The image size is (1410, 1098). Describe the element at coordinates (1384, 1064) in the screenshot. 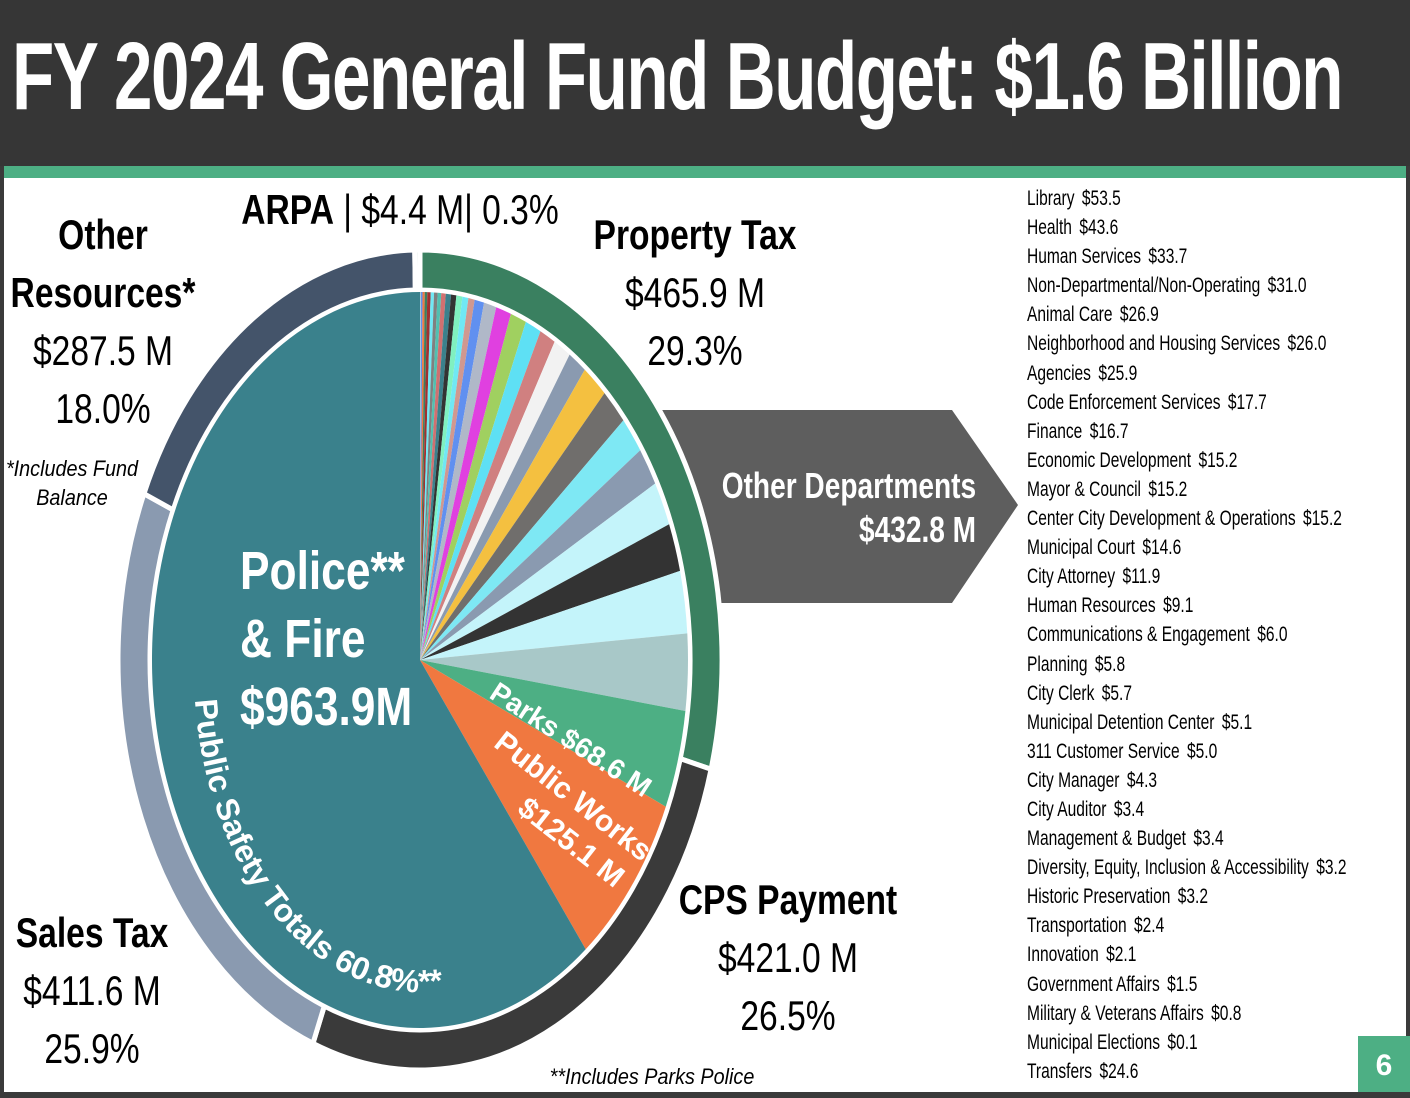

I see `page-number: 6` at that location.